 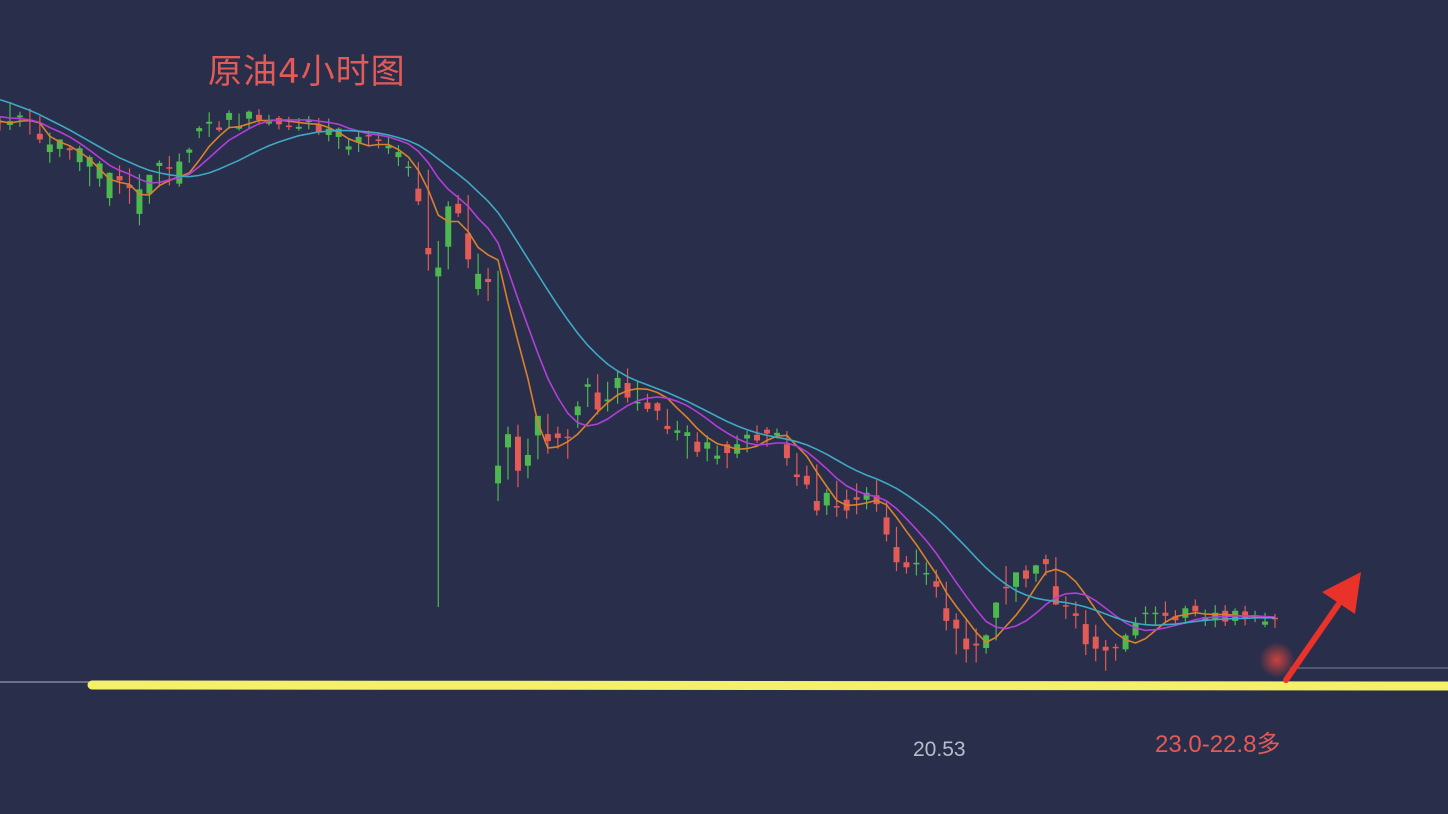 What do you see at coordinates (767, 685) in the screenshot?
I see `support-line` at bounding box center [767, 685].